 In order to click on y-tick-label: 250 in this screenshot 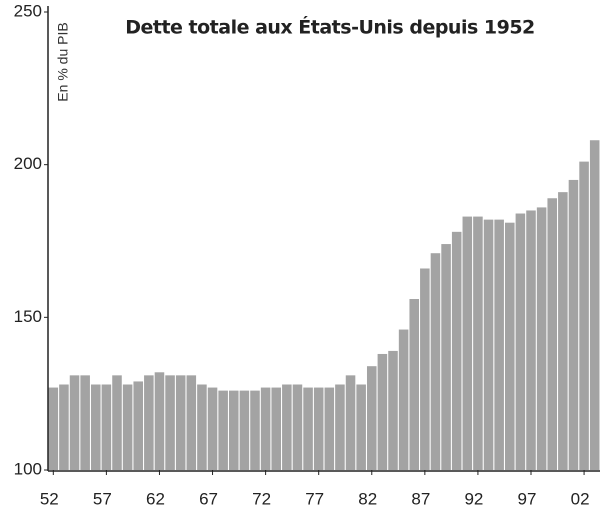, I will do `click(28, 10)`.